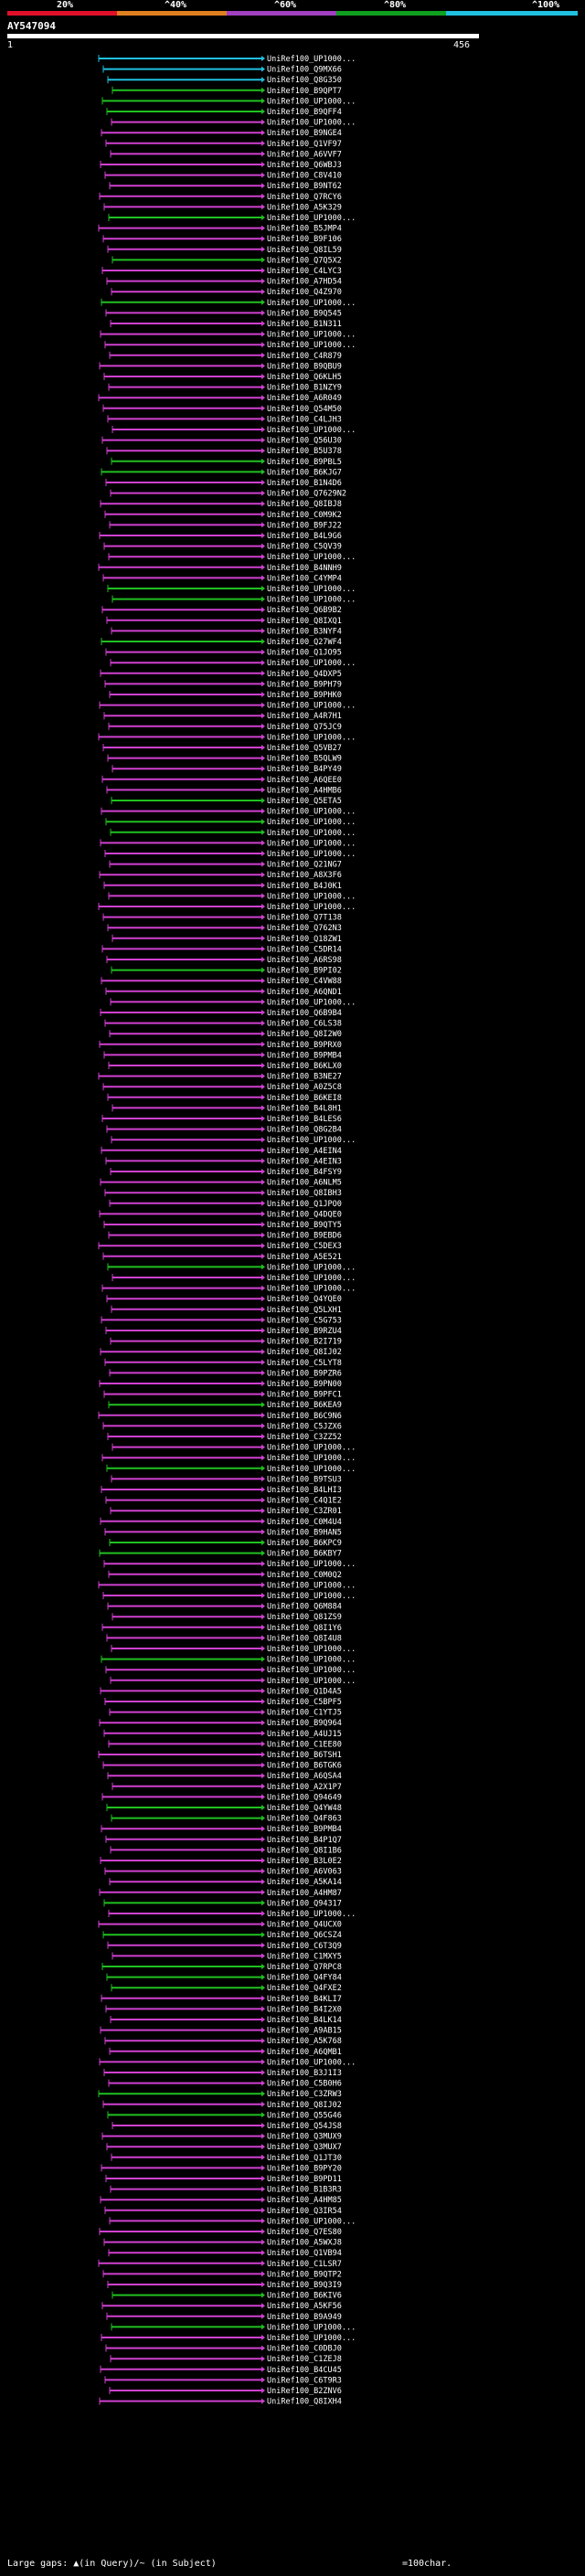  What do you see at coordinates (304, 1437) in the screenshot?
I see `hit-label: UniRef100_C3ZZ52` at bounding box center [304, 1437].